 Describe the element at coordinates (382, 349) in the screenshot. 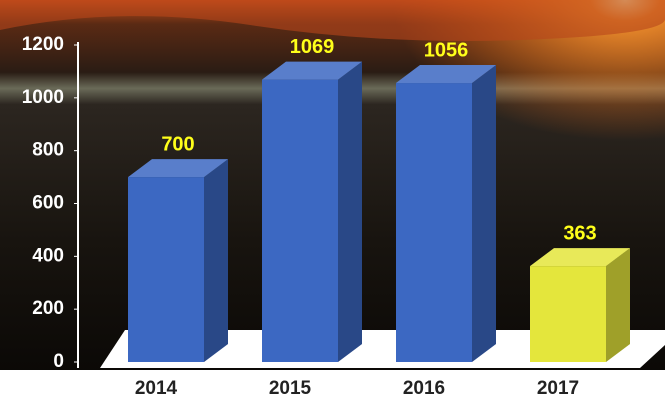

I see `floor` at that location.